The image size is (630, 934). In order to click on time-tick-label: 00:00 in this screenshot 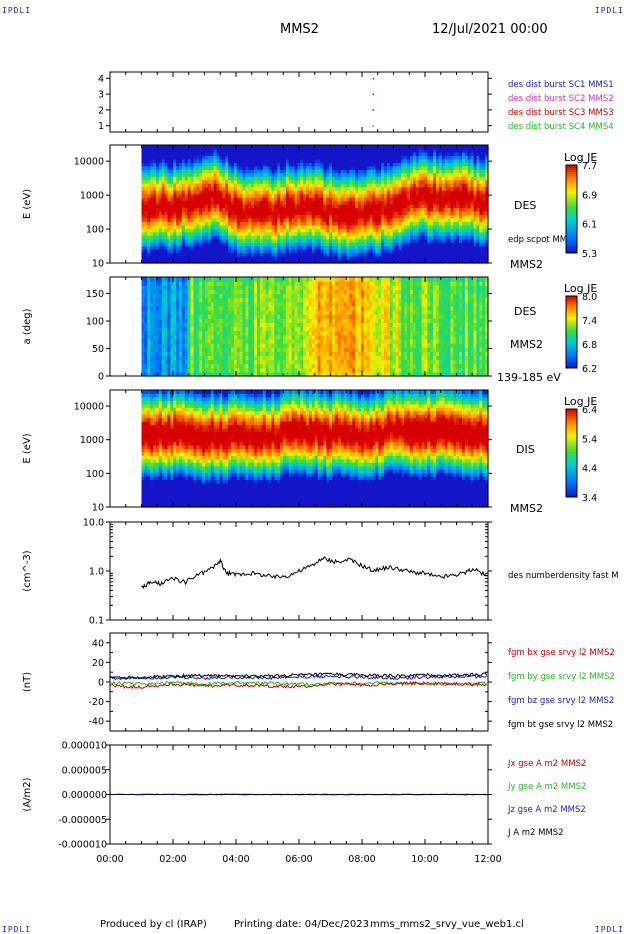, I will do `click(109, 859)`.